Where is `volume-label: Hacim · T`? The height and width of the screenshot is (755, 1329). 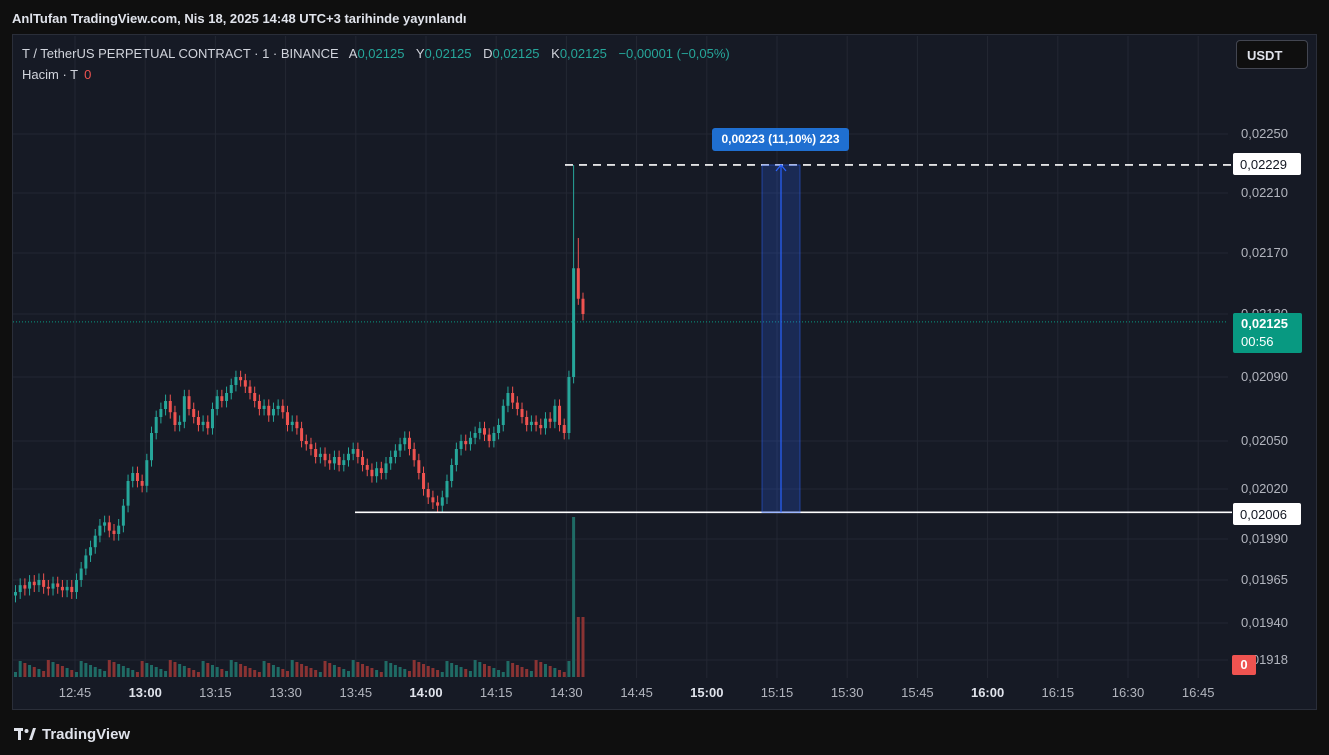 volume-label: Hacim · T is located at coordinates (50, 74).